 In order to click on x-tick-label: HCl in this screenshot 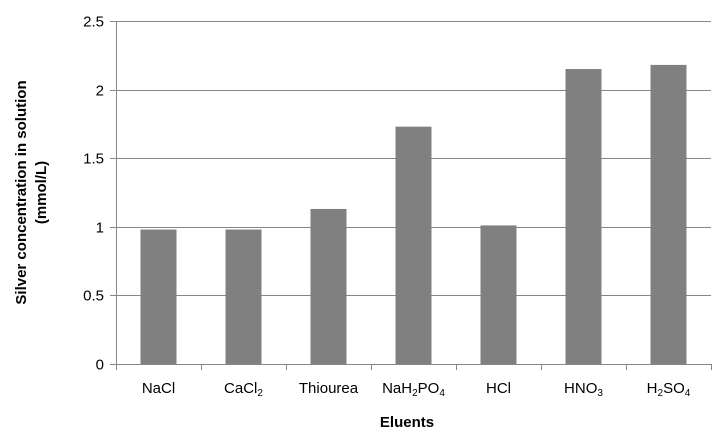, I will do `click(498, 388)`.